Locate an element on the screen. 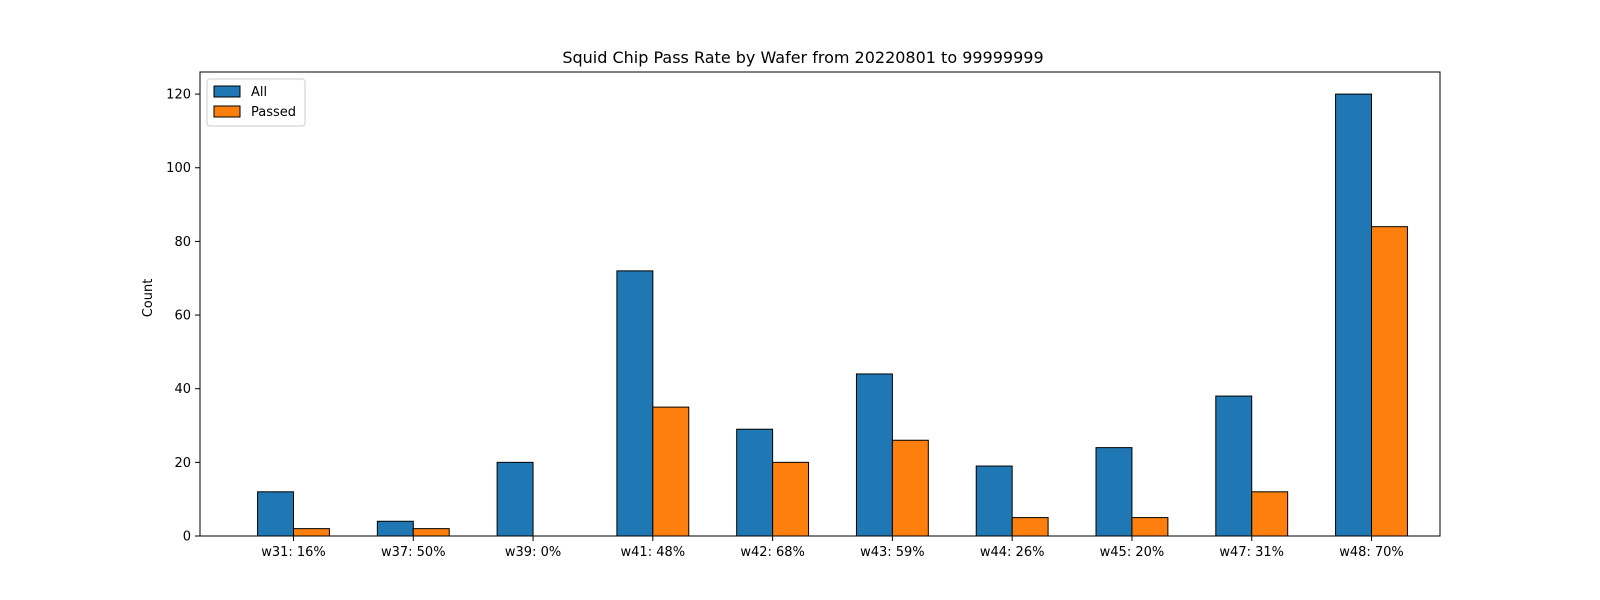 The image size is (1600, 600). x-tick-label-5: w43: 59% is located at coordinates (892, 552).